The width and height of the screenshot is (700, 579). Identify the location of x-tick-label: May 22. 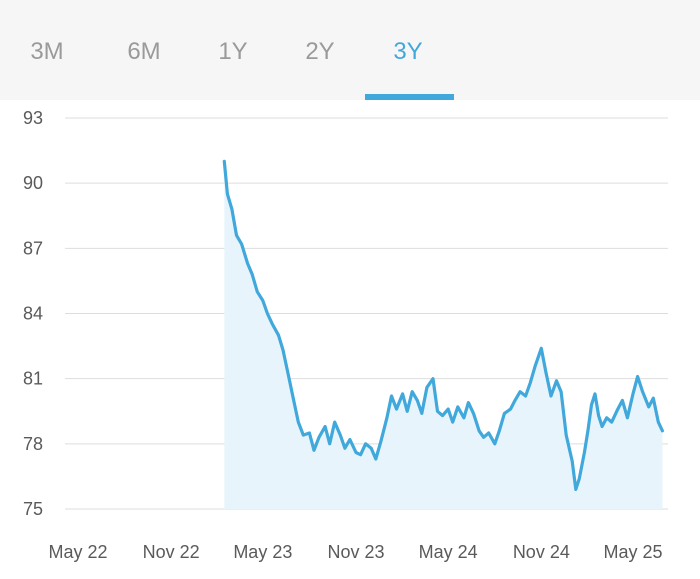
(77, 552).